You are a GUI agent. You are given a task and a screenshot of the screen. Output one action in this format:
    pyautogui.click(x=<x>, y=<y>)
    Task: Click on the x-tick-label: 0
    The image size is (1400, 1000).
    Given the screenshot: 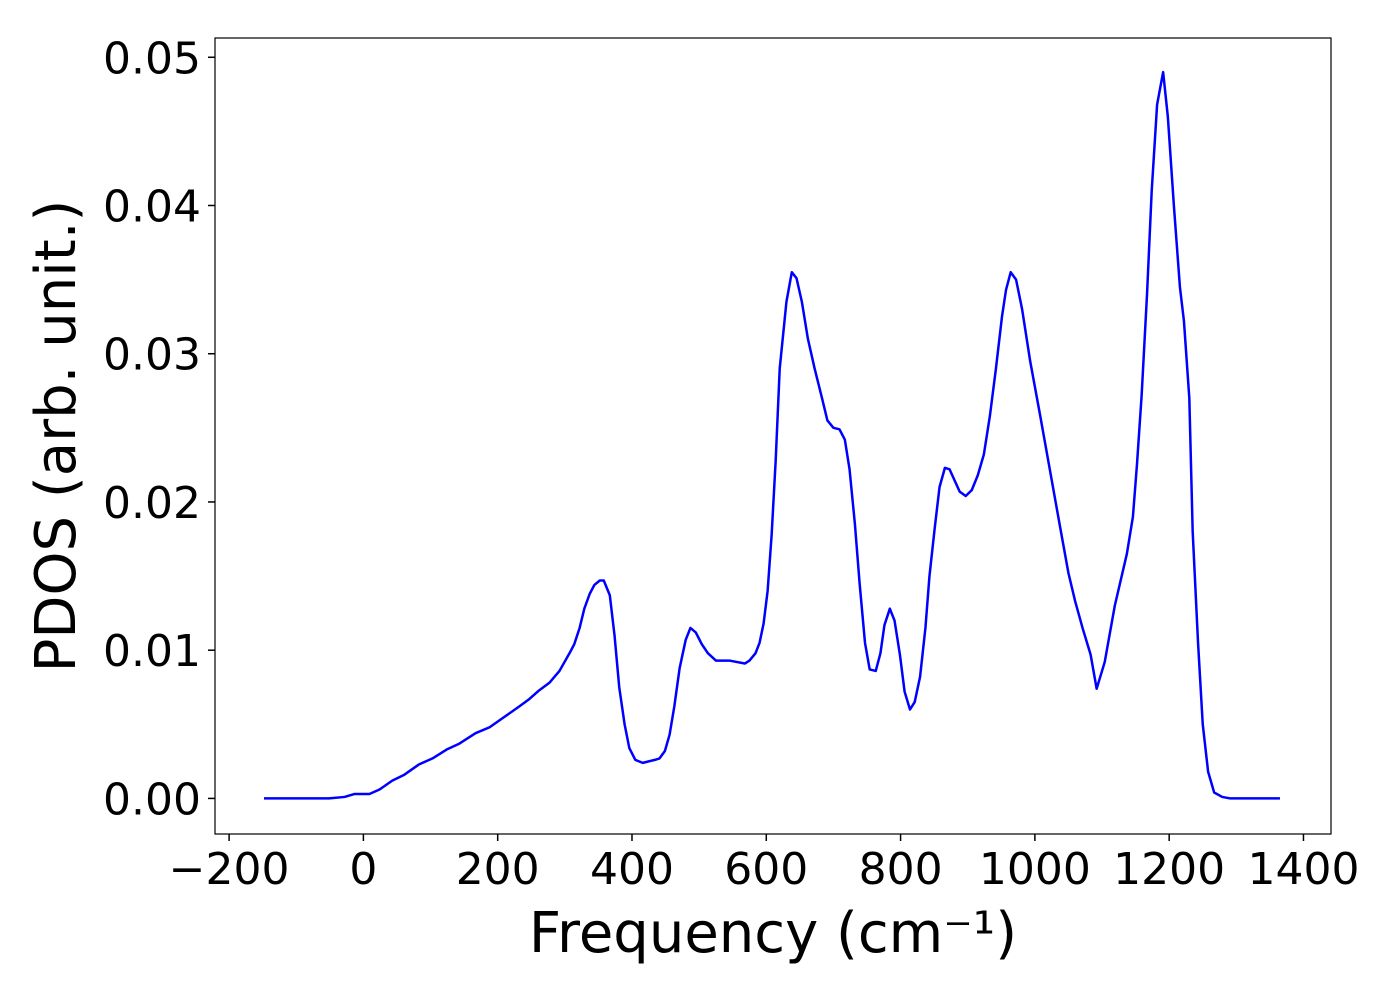 What is the action you would take?
    pyautogui.click(x=363, y=869)
    